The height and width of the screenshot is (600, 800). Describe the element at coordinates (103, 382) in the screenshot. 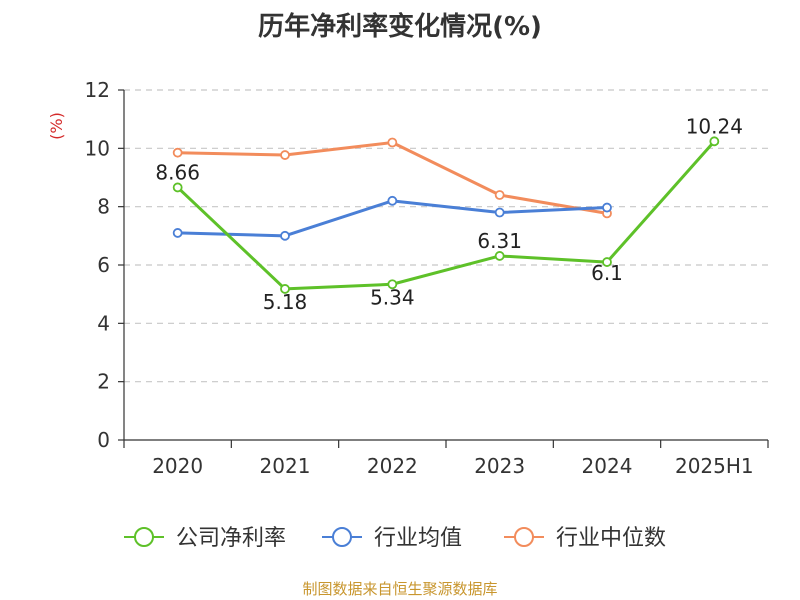

I see `y-tick-label: 2` at that location.